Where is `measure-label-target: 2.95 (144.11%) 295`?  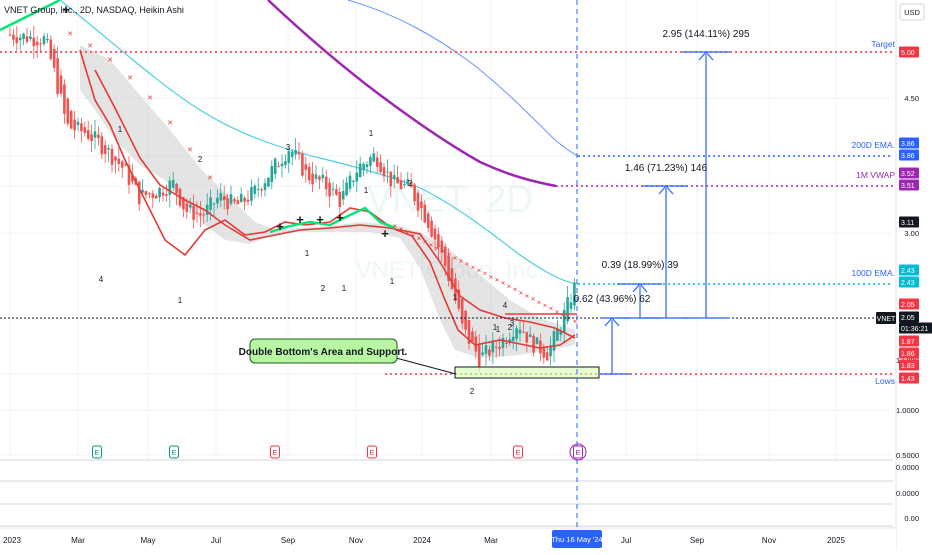
measure-label-target: 2.95 (144.11%) 295 is located at coordinates (706, 34).